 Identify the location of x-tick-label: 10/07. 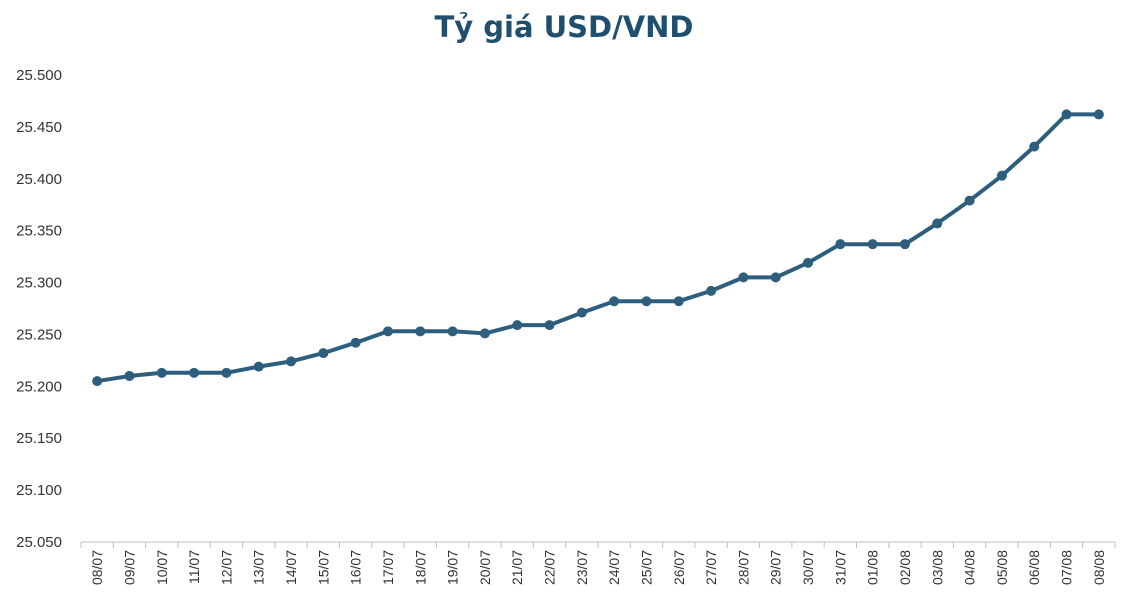
(162, 567).